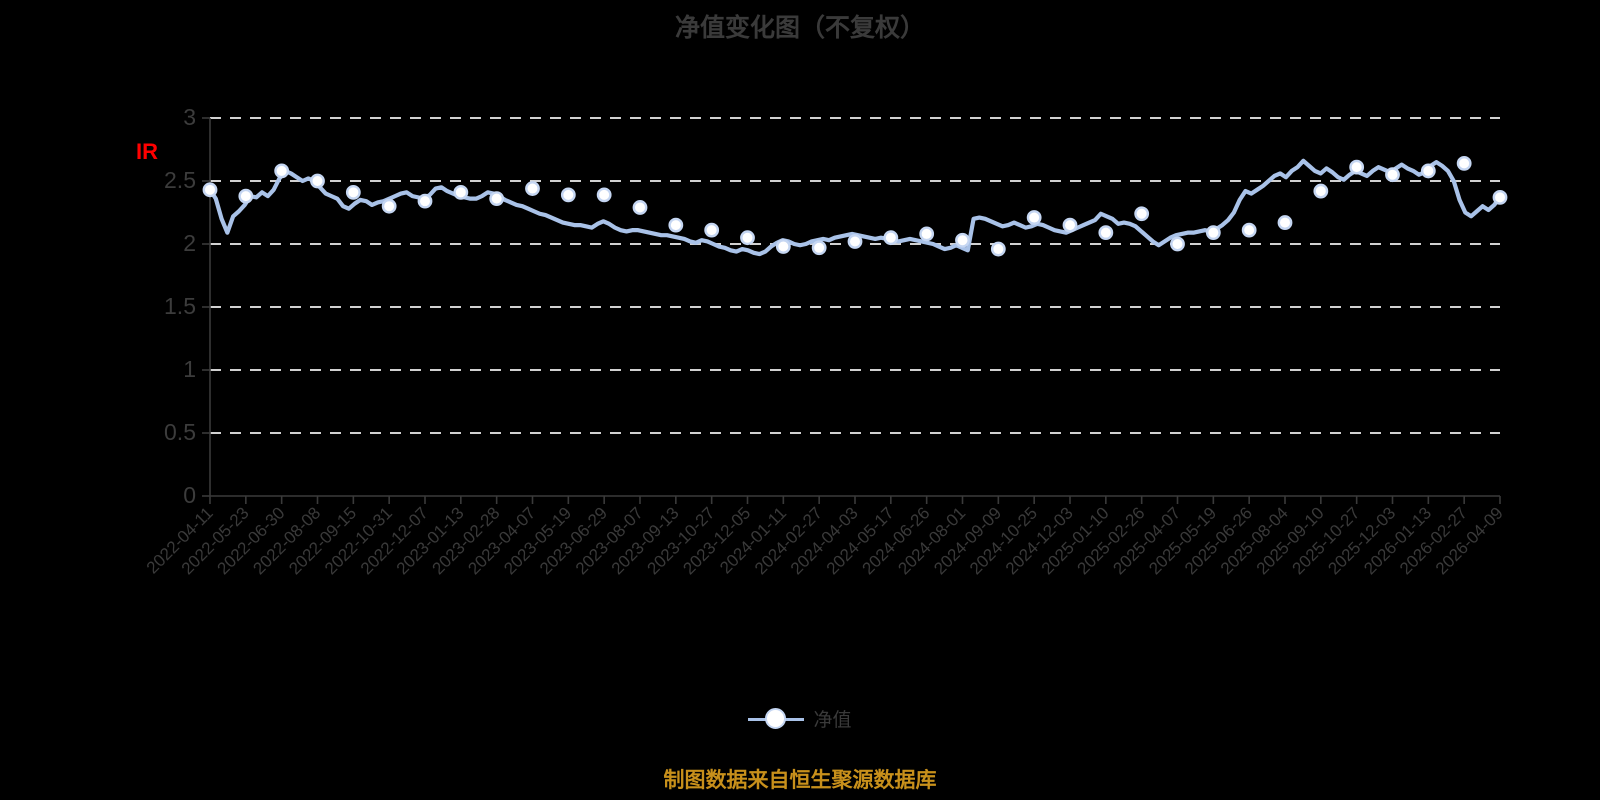  I want to click on y-tick-label: 2, so click(189, 243).